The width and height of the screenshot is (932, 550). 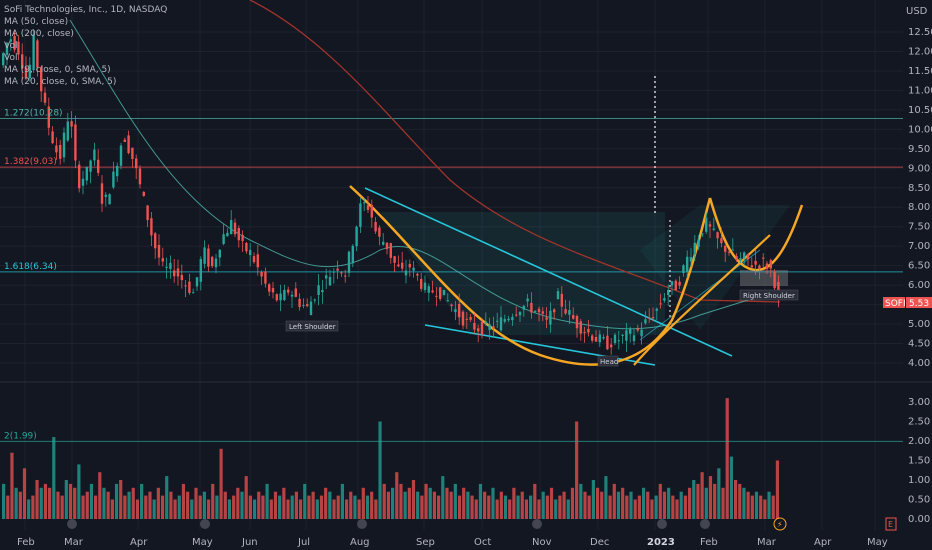 What do you see at coordinates (891, 524) in the screenshot?
I see `e-icon: E` at bounding box center [891, 524].